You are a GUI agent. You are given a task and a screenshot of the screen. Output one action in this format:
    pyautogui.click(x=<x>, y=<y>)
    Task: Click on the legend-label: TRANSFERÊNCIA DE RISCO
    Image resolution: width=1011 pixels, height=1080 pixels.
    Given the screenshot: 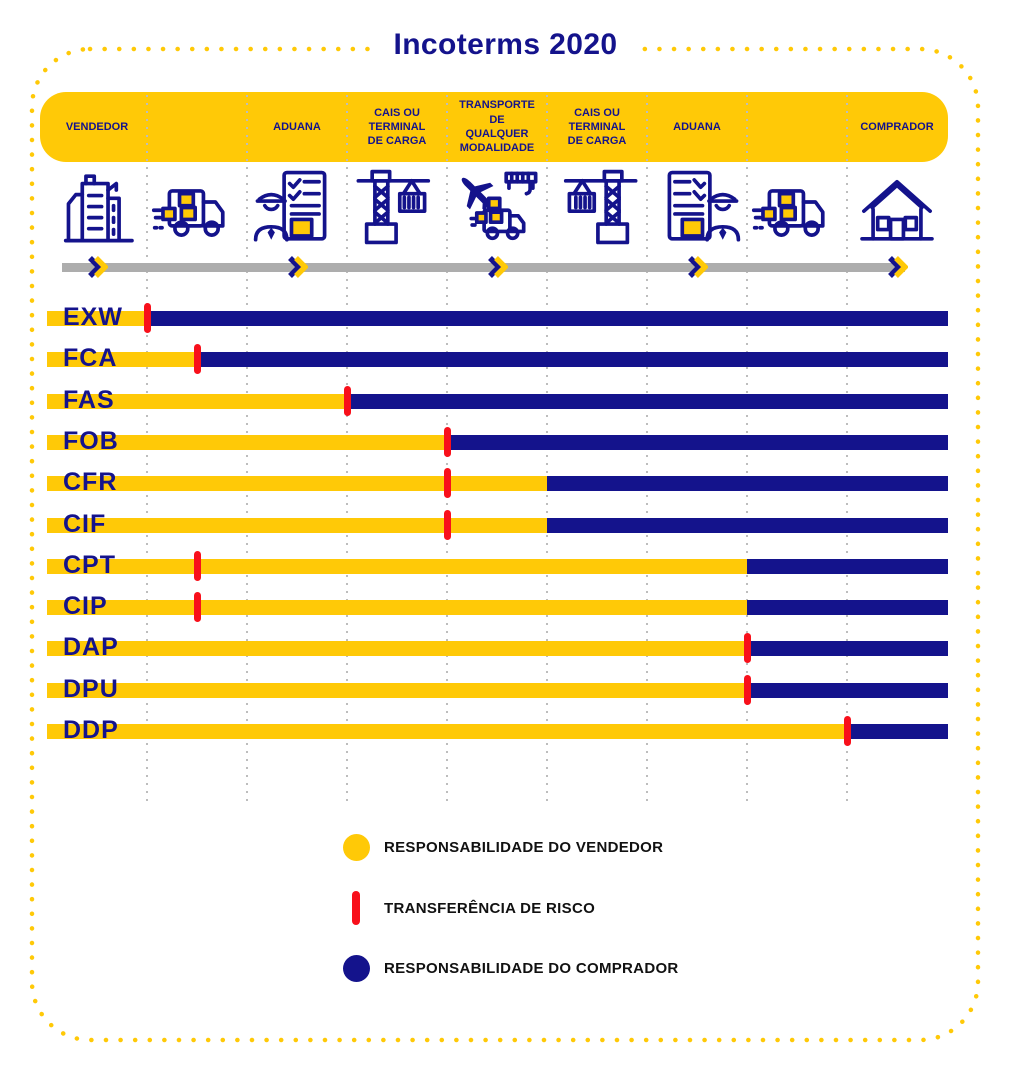 What is the action you would take?
    pyautogui.click(x=490, y=908)
    